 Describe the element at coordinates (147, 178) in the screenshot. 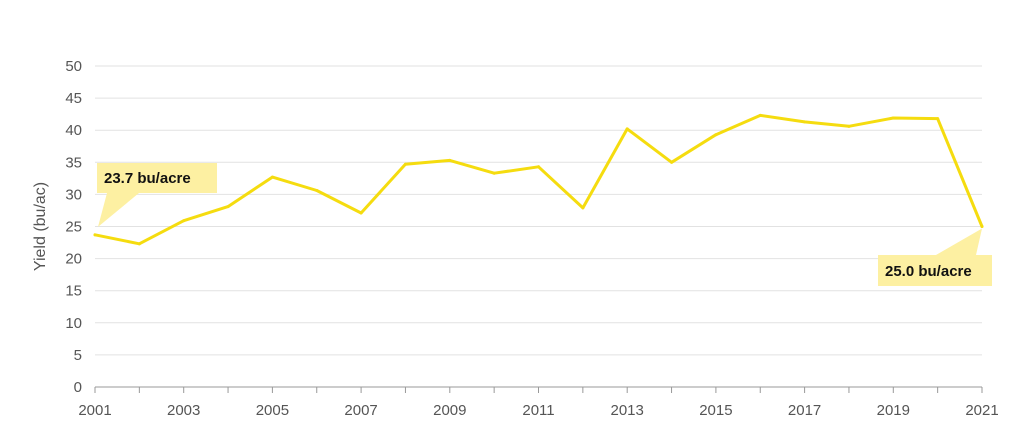

I see `callout-start-label: 23.7 bu/acre` at that location.